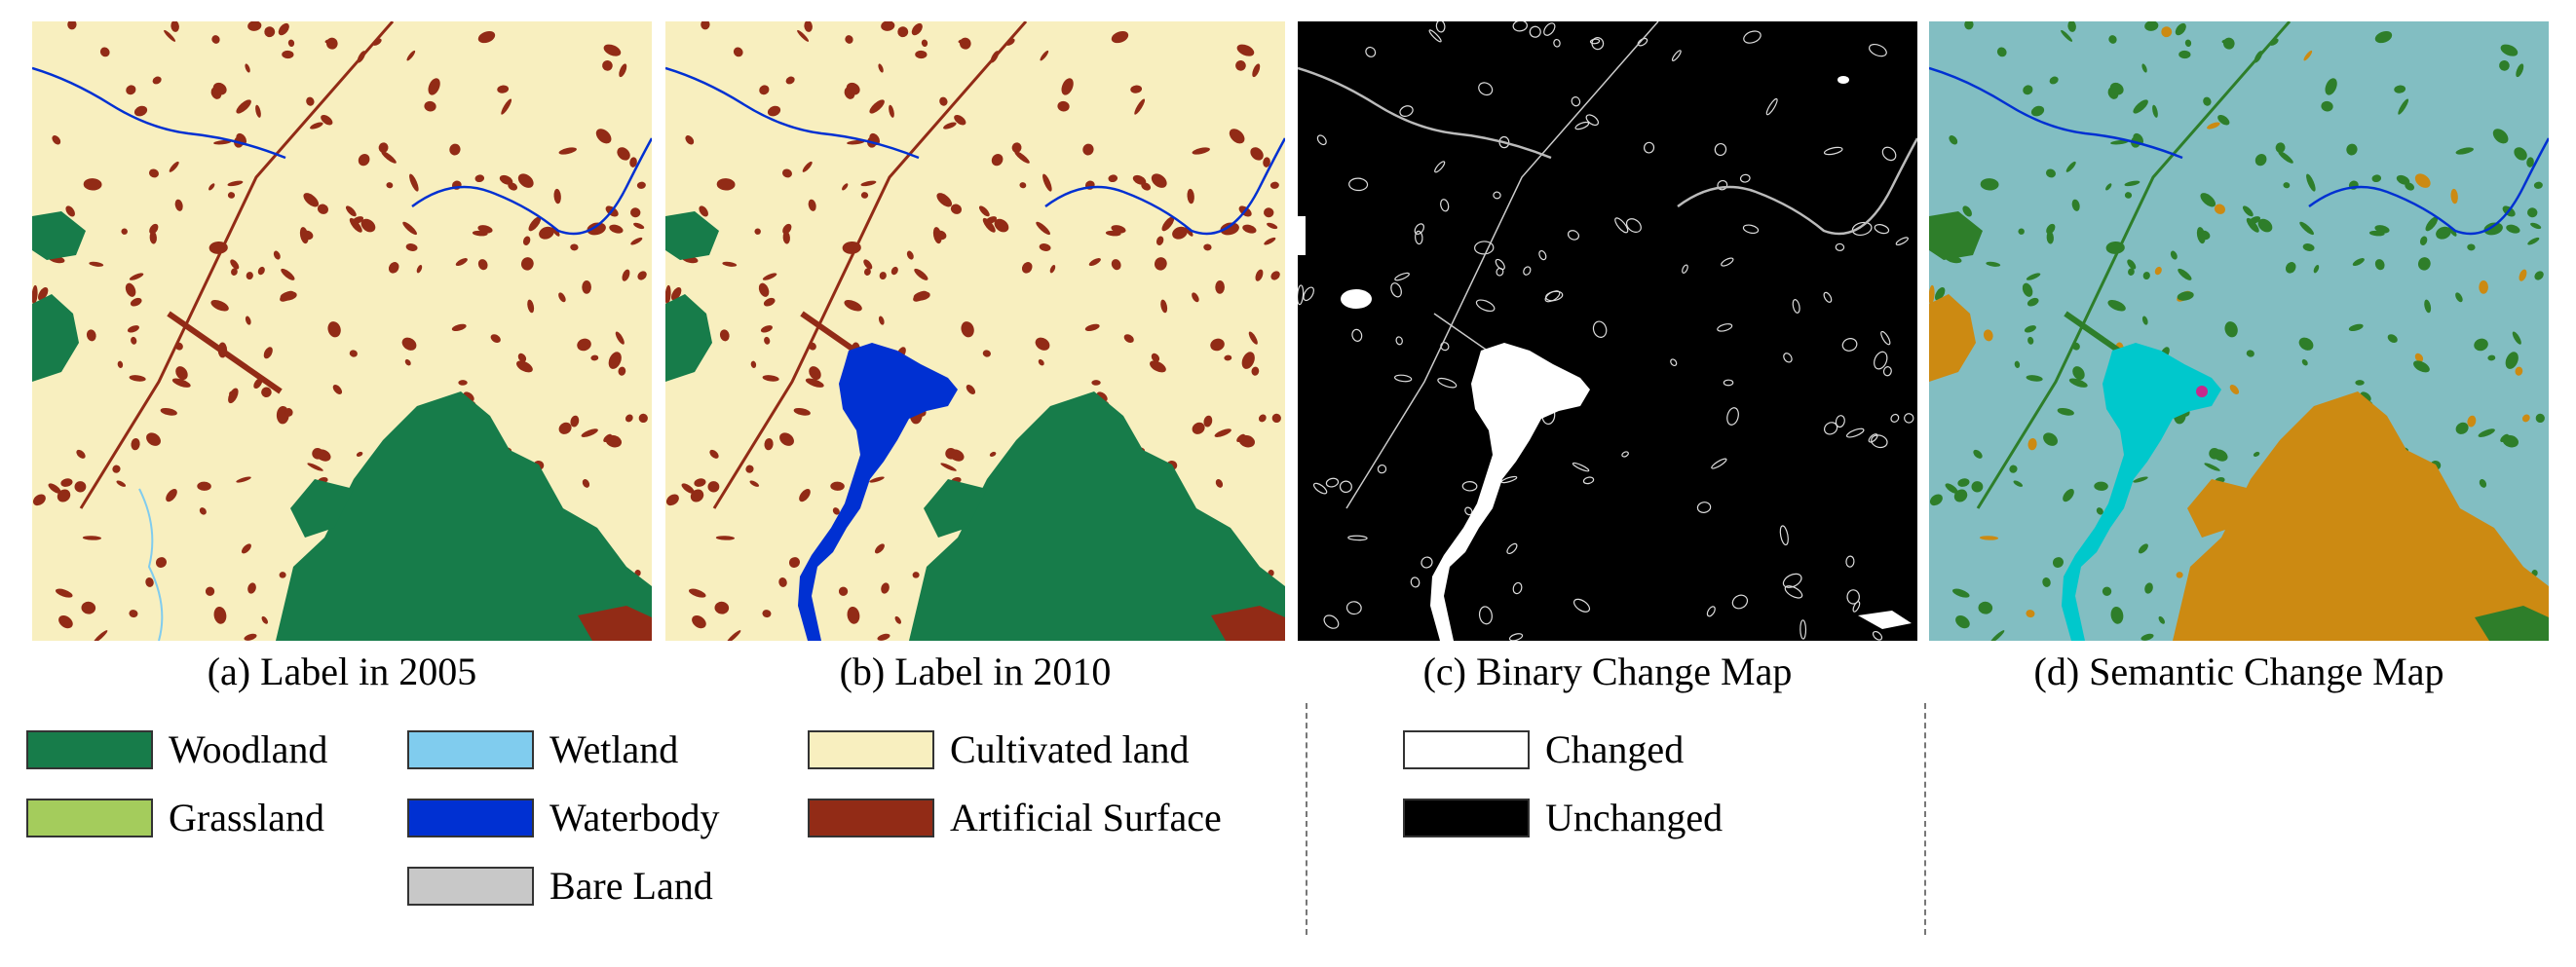 This screenshot has height=967, width=2576. Describe the element at coordinates (871, 750) in the screenshot. I see `legend-swatch-cultivated-land` at that location.